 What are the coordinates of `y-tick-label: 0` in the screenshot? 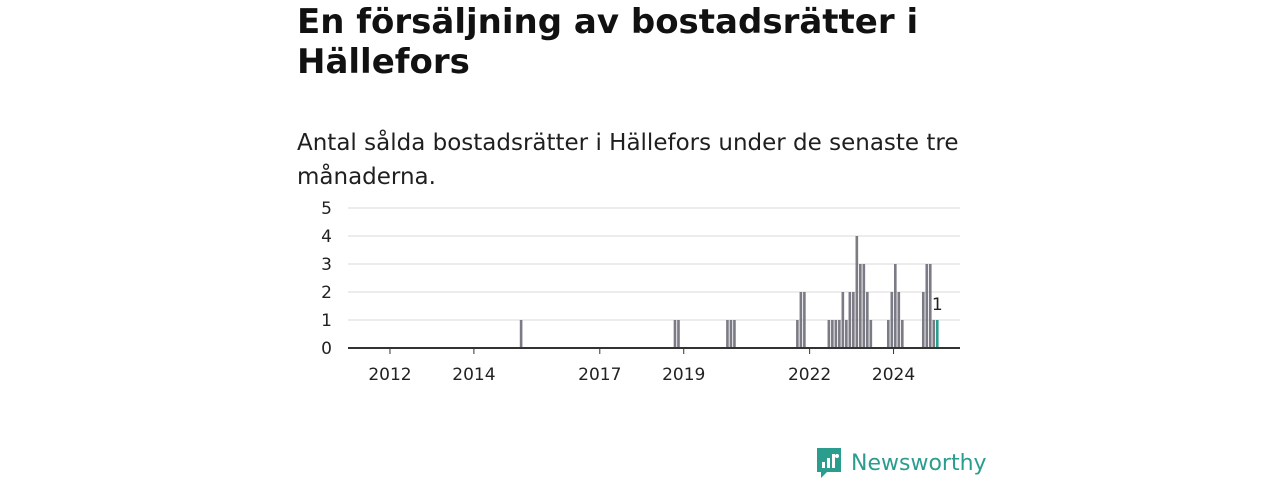 It's located at (326, 349).